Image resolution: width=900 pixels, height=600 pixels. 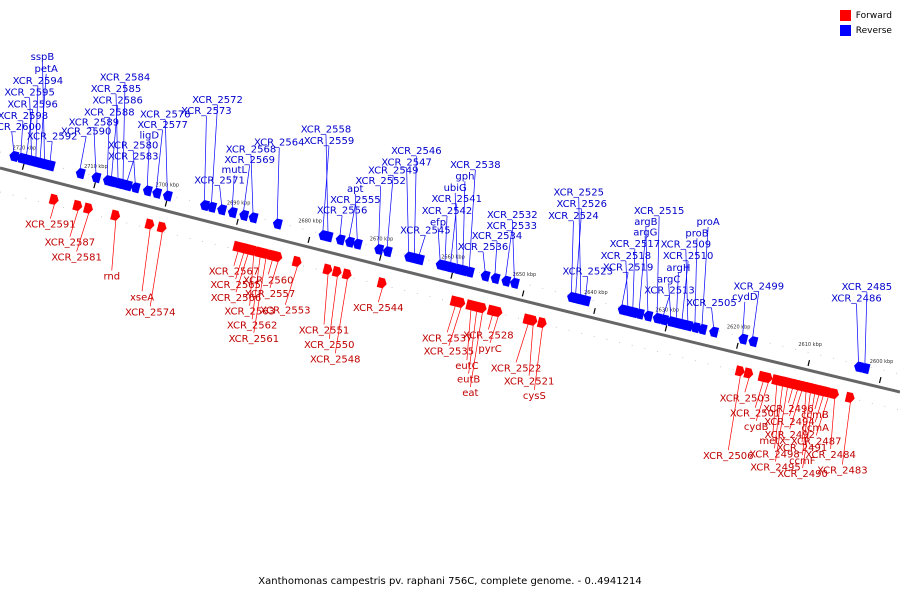 I want to click on reverse-gene-label: XCR_2590, so click(x=86, y=131).